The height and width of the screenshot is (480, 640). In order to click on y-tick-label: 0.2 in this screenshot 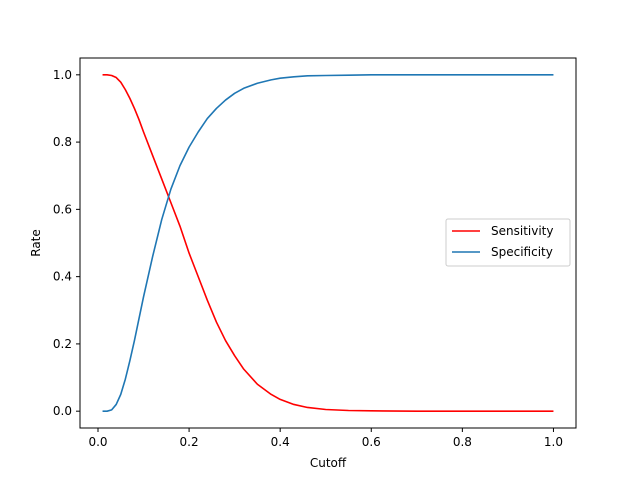, I will do `click(62, 344)`.